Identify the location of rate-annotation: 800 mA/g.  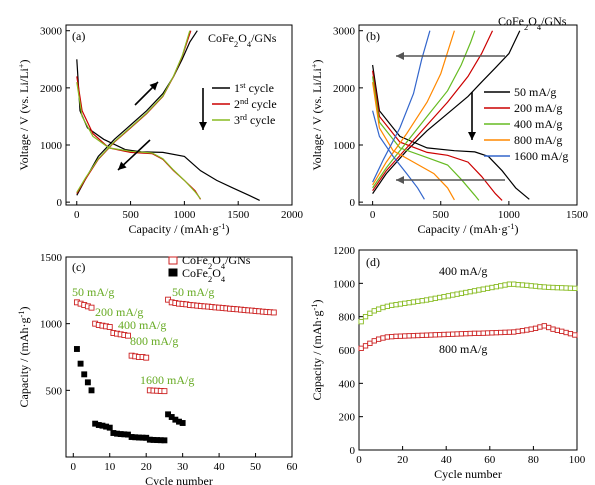
(154, 341).